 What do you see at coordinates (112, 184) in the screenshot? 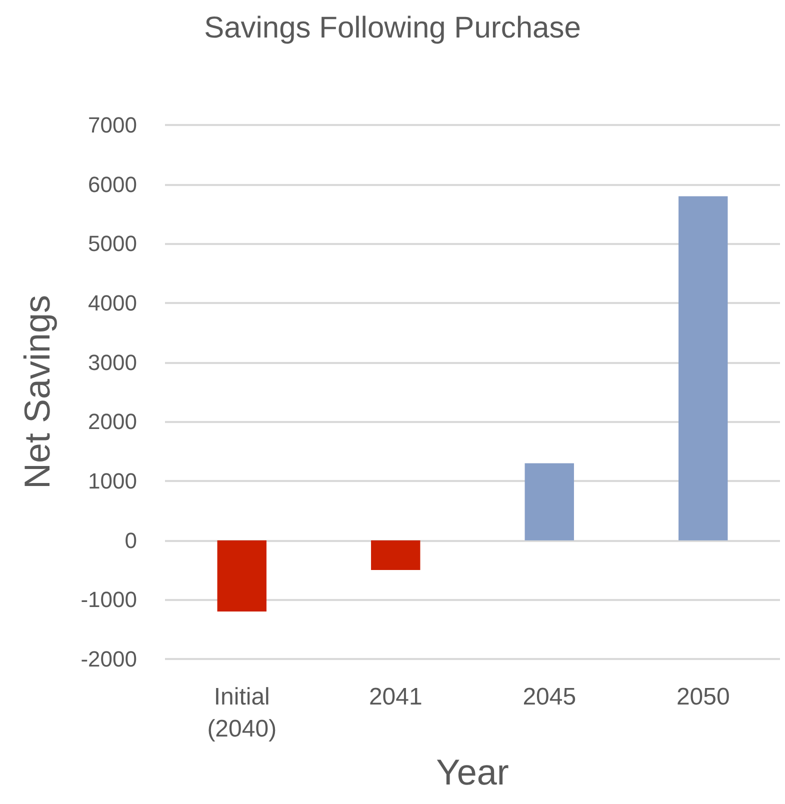
I see `y-tick-label: 6000` at bounding box center [112, 184].